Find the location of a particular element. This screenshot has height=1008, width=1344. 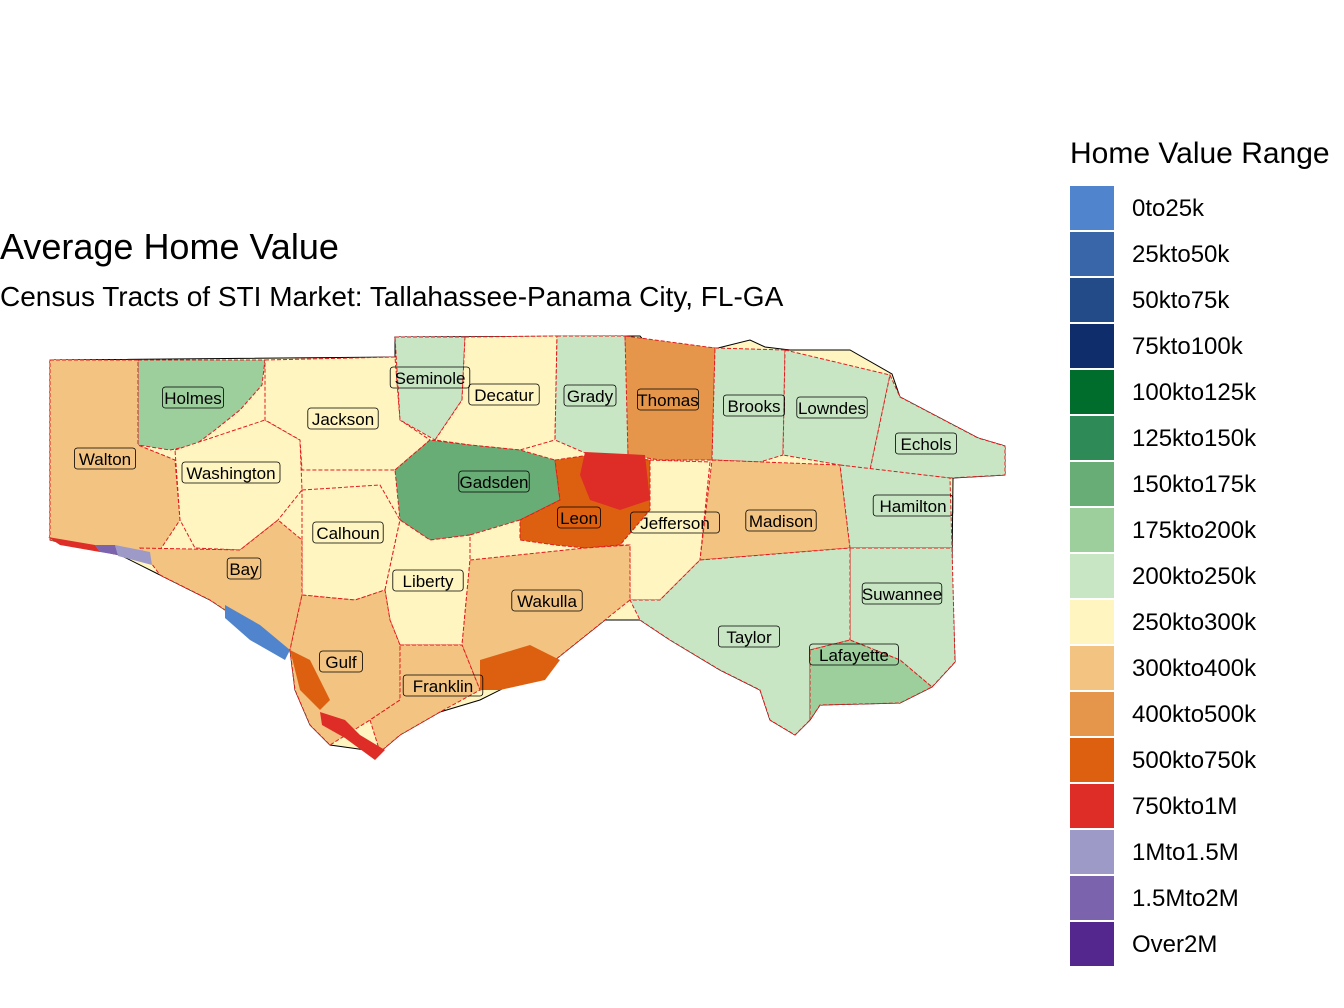

county-brooks is located at coordinates (748, 405).